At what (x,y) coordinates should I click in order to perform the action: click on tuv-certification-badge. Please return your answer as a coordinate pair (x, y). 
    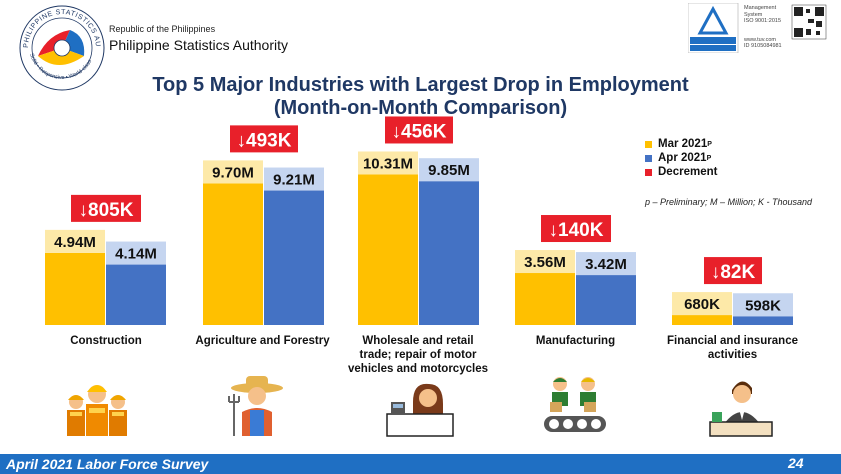
    Looking at the image, I should click on (757, 28).